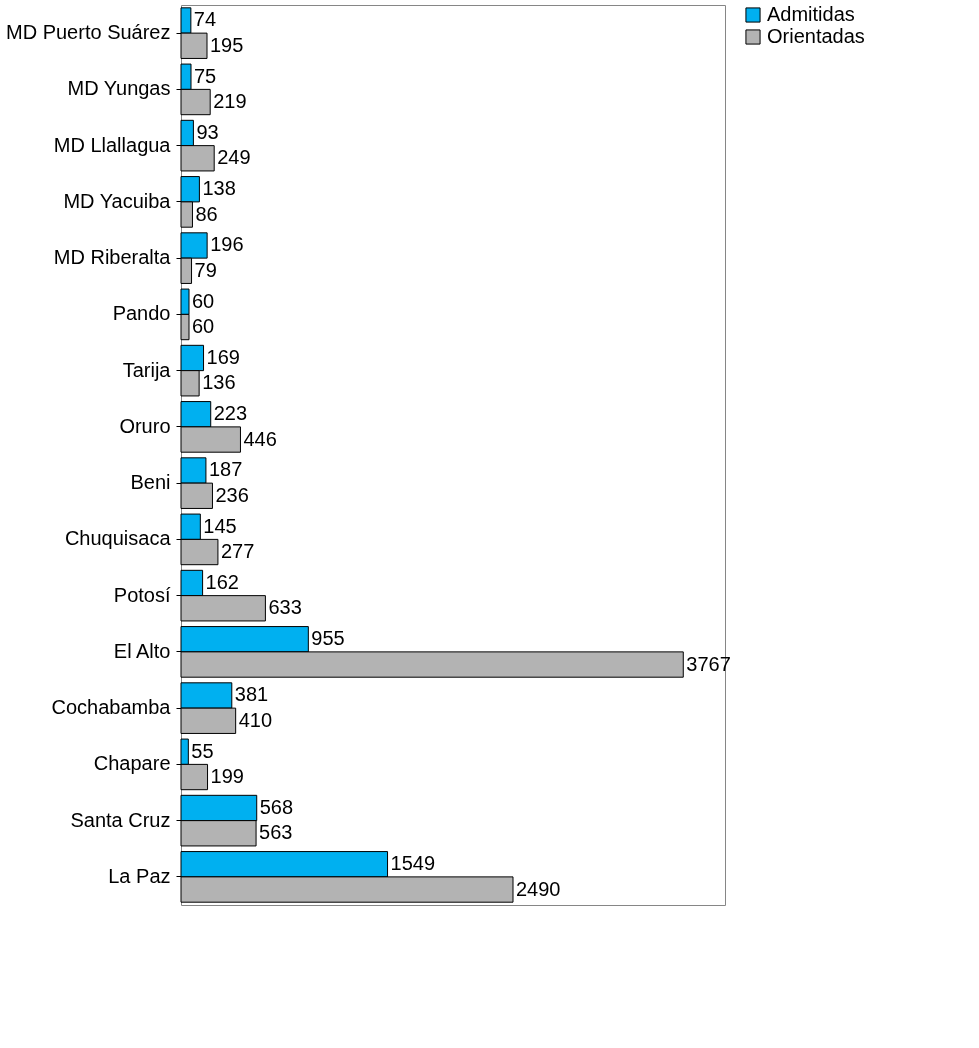 The height and width of the screenshot is (1048, 979). I want to click on data-label: 86, so click(206, 213).